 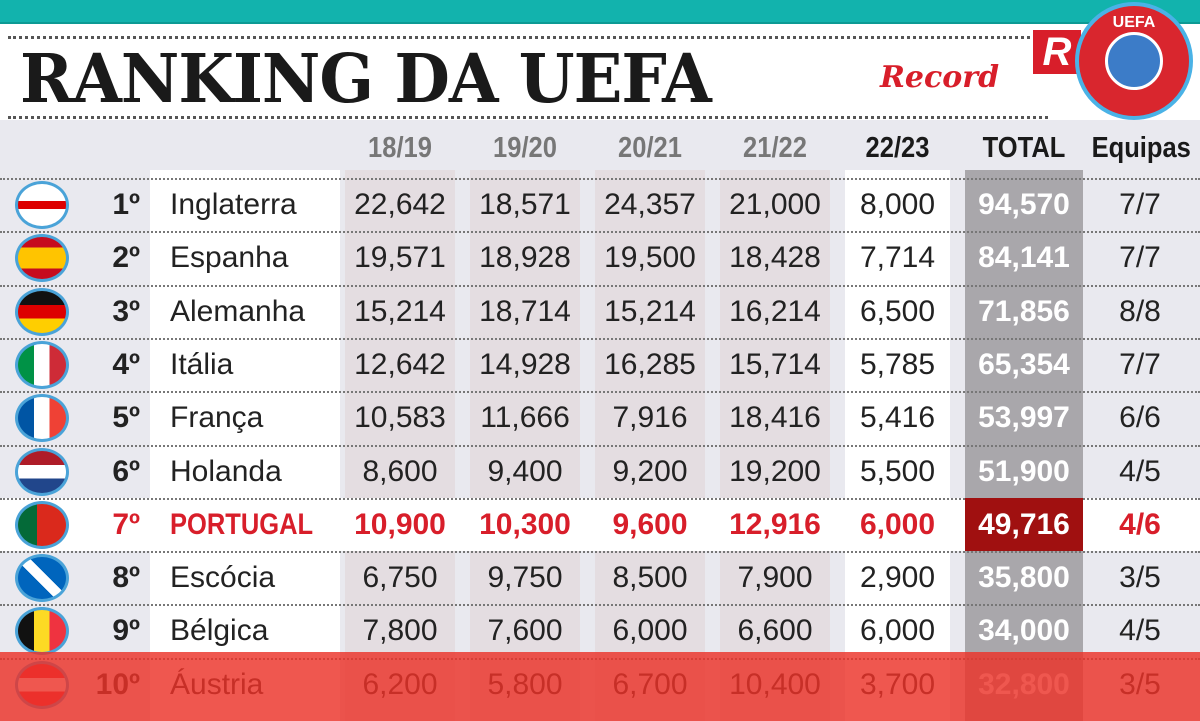 I want to click on season-points: 2,900, so click(x=897, y=578).